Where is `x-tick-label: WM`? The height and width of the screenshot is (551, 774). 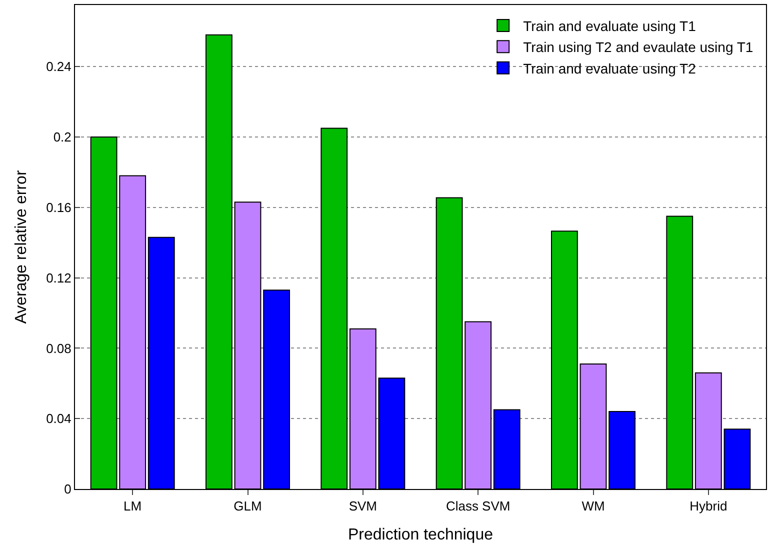
x-tick-label: WM is located at coordinates (593, 506).